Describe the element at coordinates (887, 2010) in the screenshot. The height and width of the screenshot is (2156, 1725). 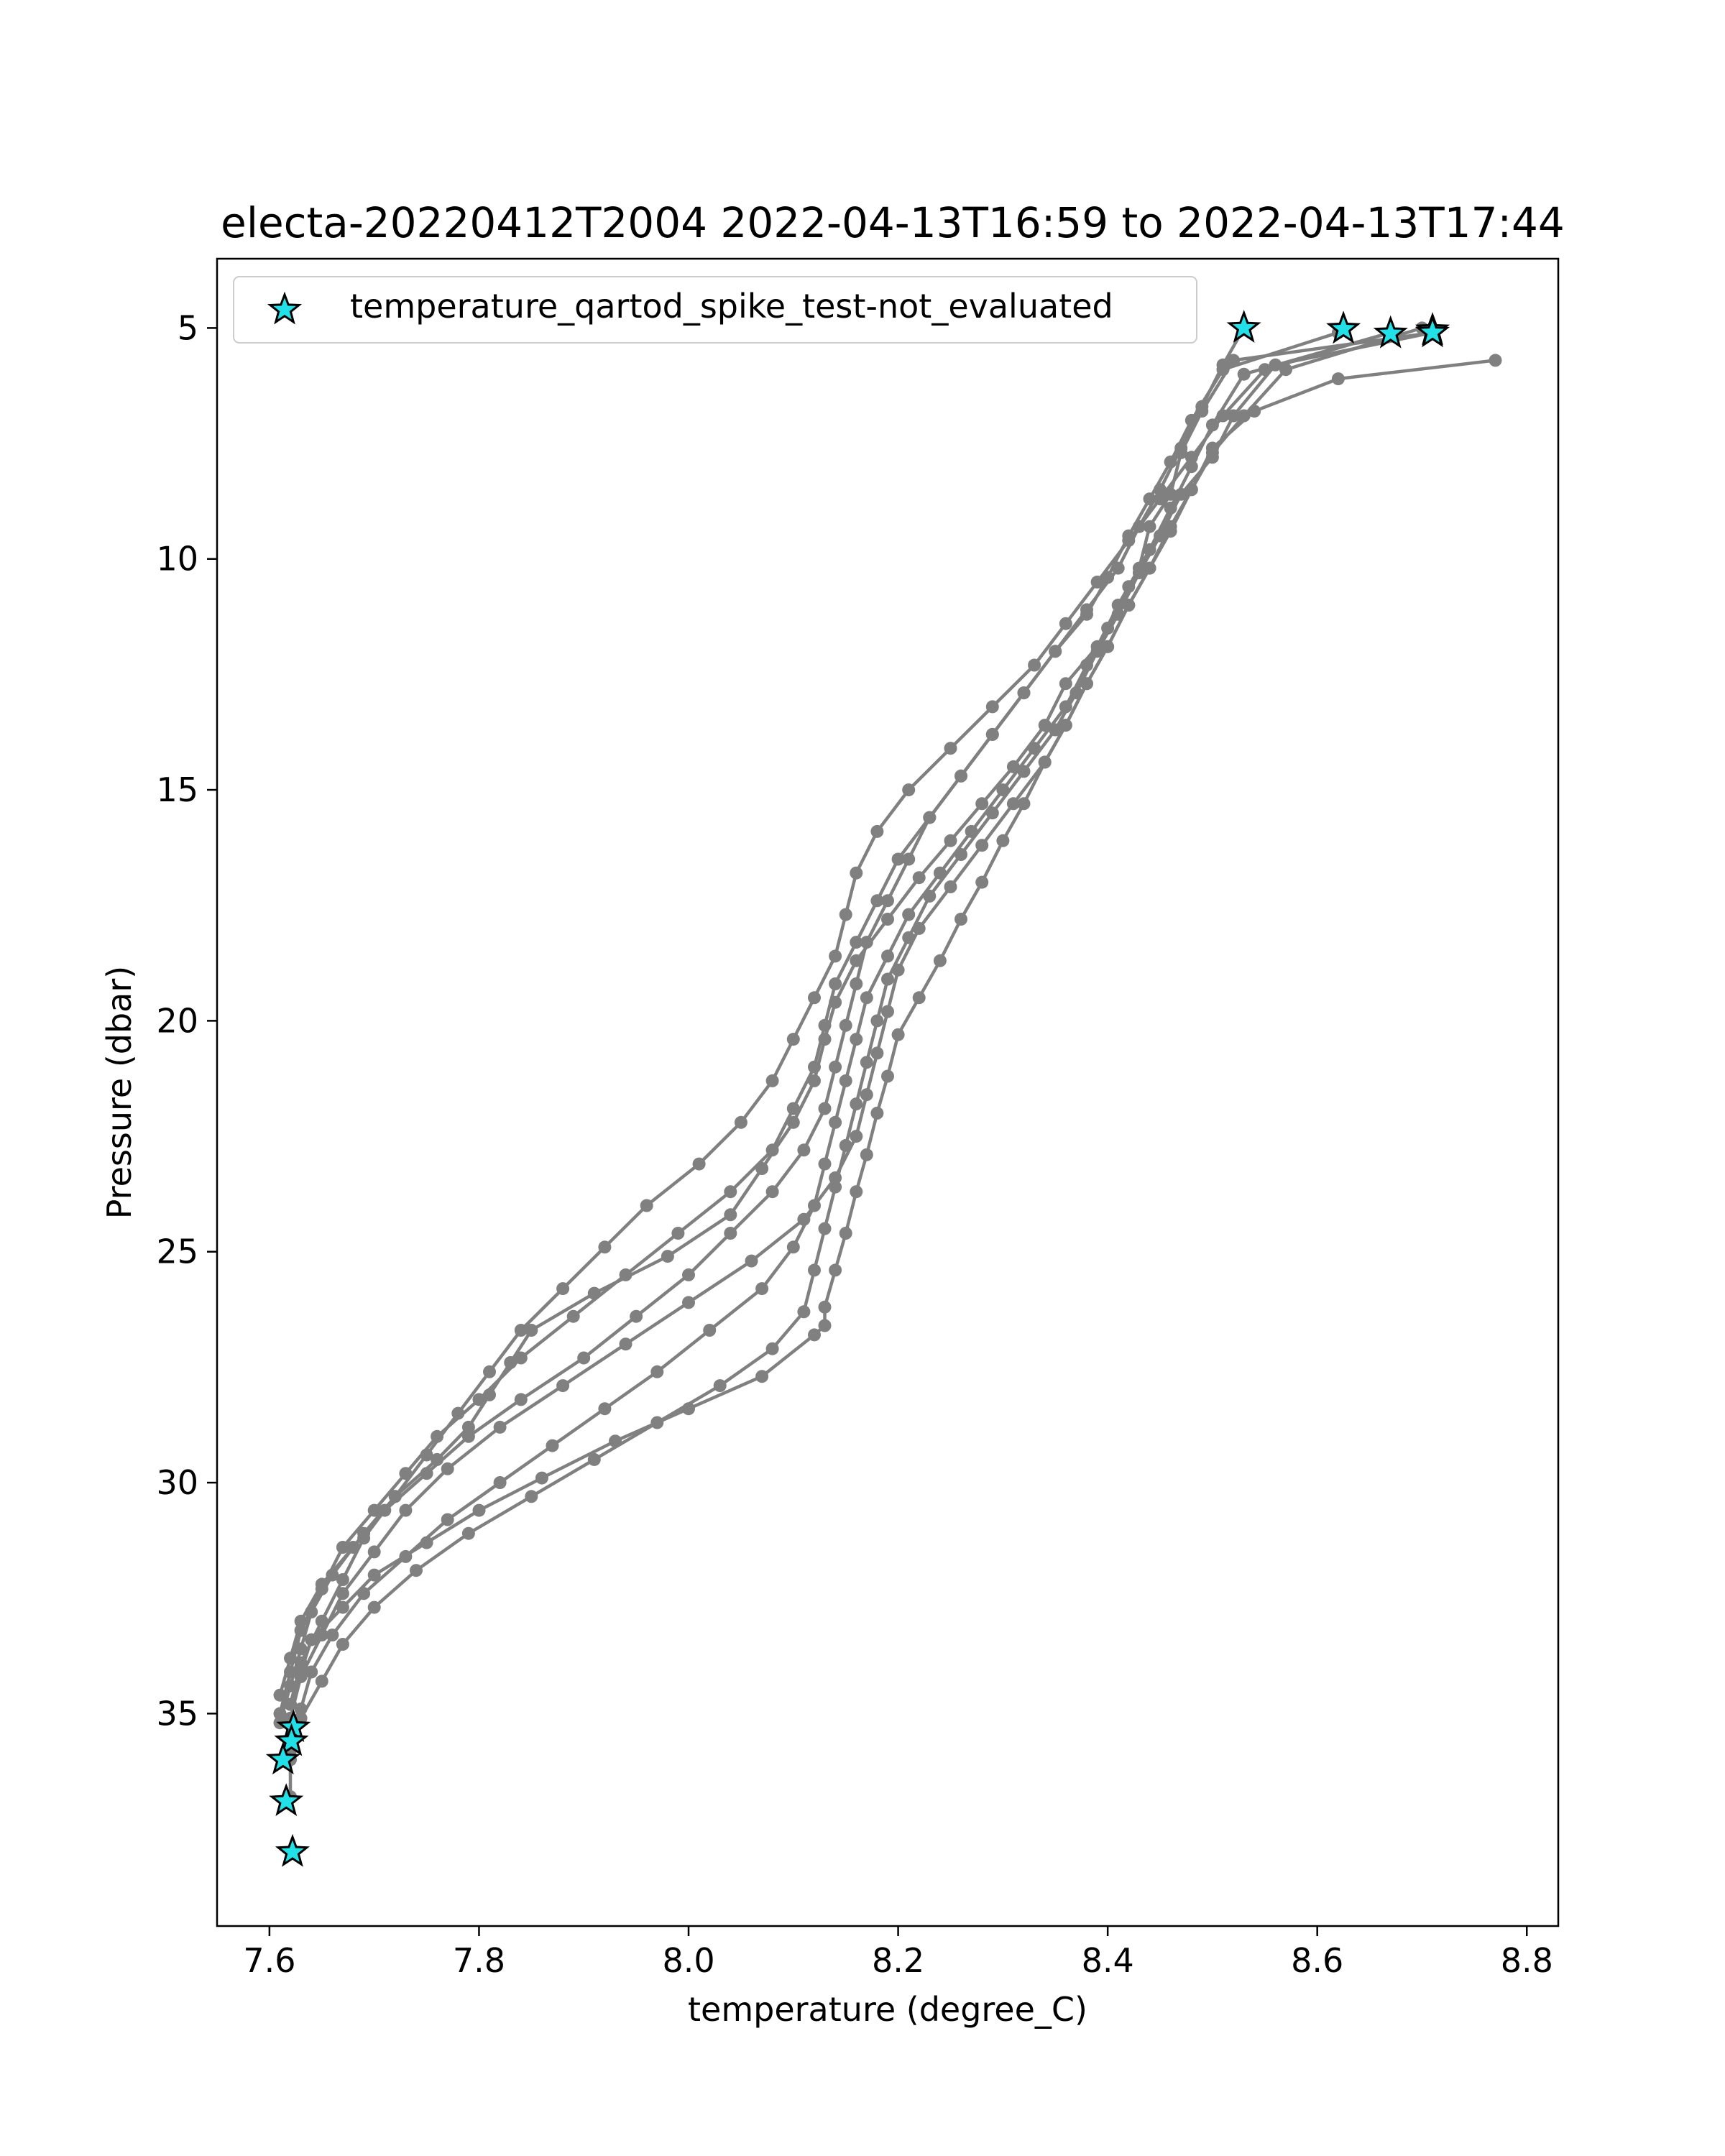
I see `x-axis-label: temperature (degree_C)` at that location.